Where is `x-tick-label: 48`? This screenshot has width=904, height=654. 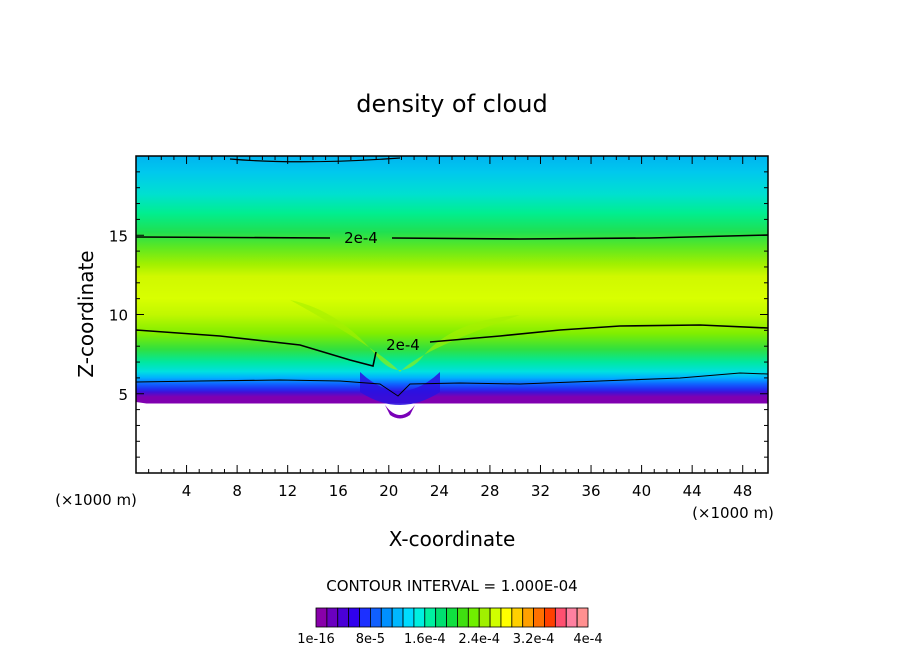 x-tick-label: 48 is located at coordinates (742, 491).